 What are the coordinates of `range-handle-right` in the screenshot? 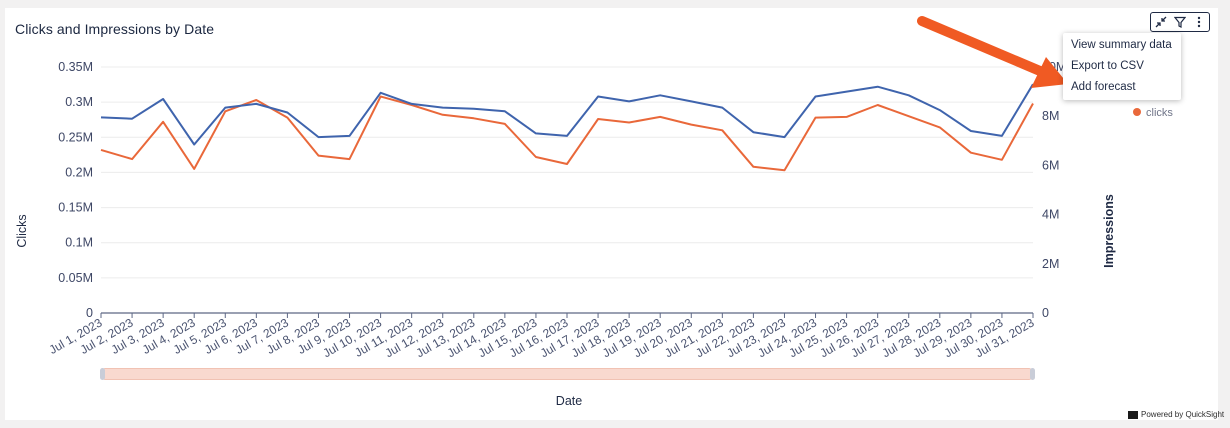 It's located at (1032, 374).